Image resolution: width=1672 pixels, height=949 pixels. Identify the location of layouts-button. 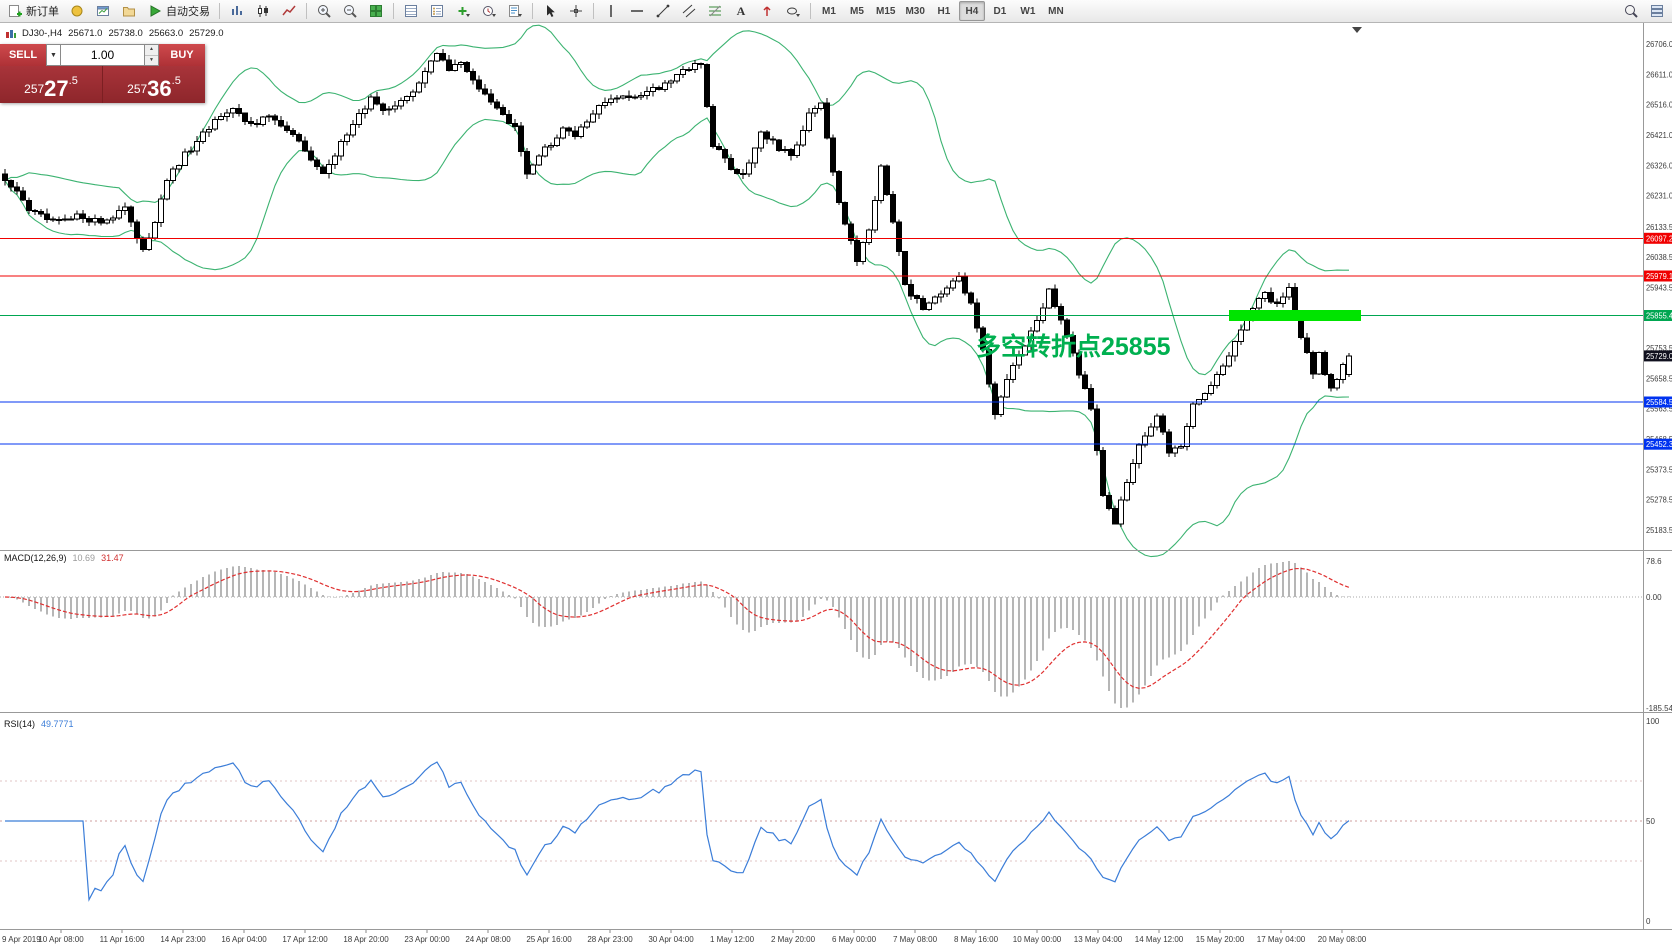
(1657, 11).